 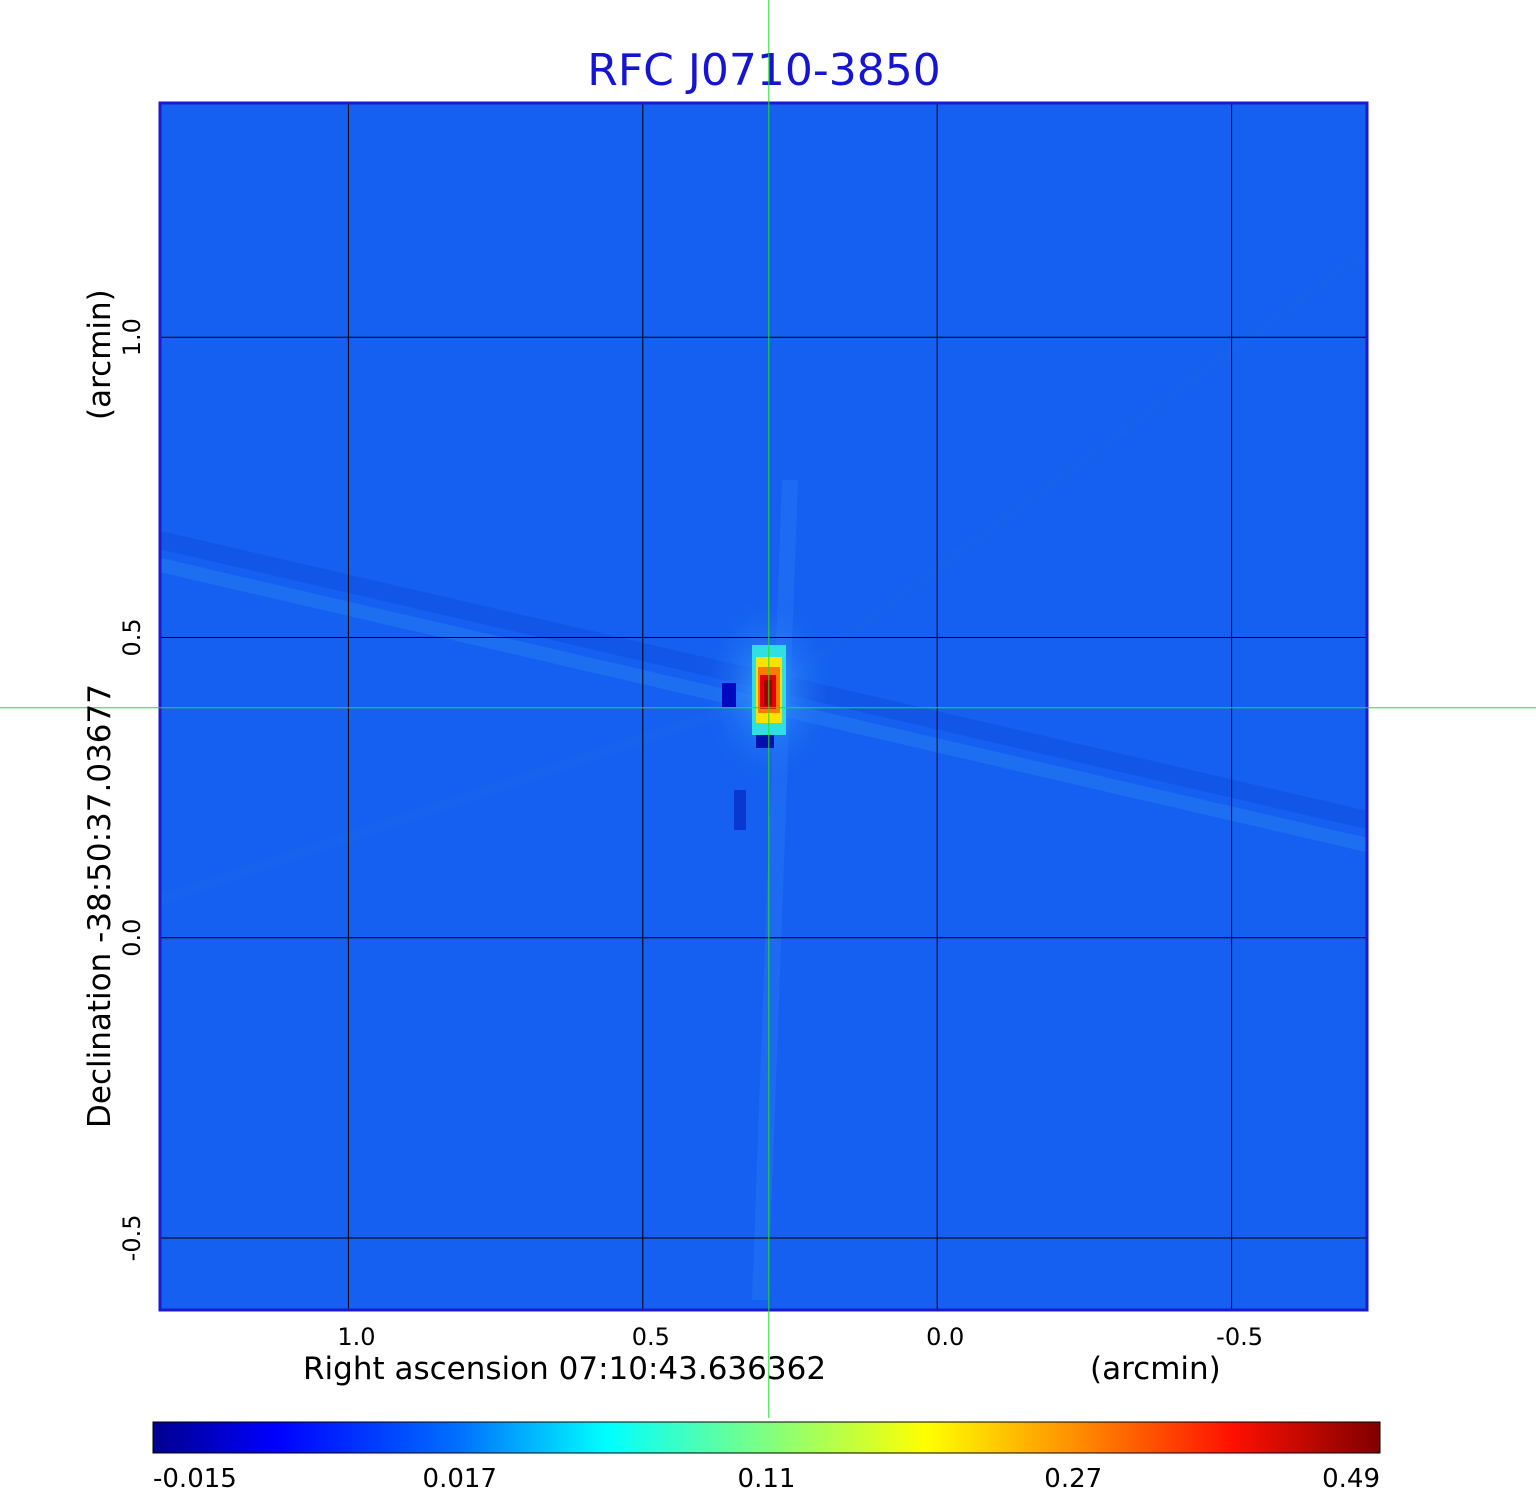 I want to click on colorbar-tick-label: -0.015, so click(x=195, y=1479).